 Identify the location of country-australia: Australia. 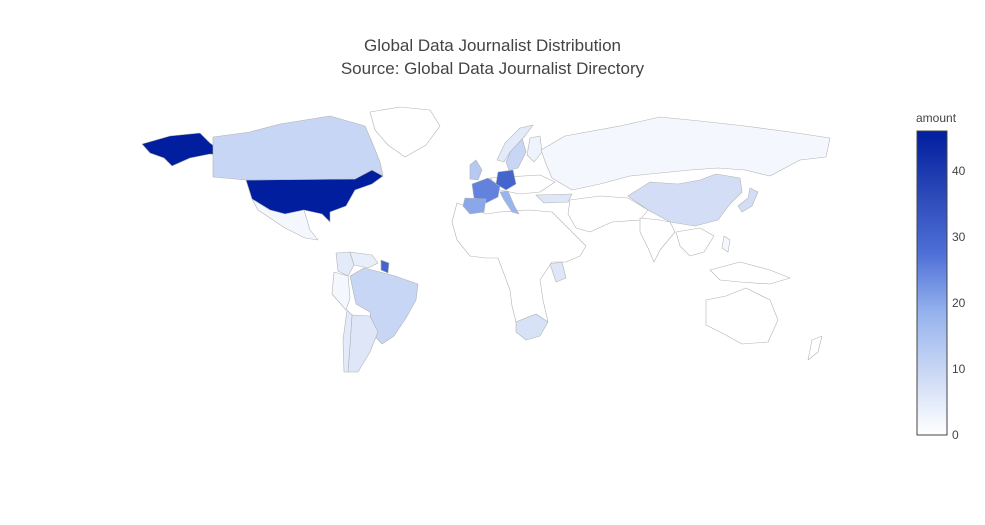
(742, 316).